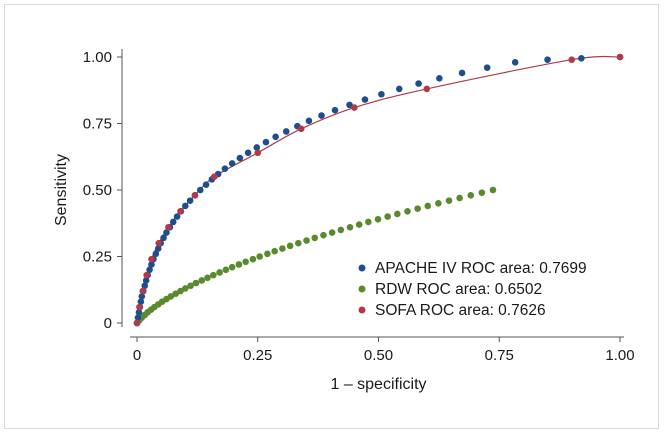 The height and width of the screenshot is (435, 665). Describe the element at coordinates (108, 323) in the screenshot. I see `y-tick-label: 0` at that location.